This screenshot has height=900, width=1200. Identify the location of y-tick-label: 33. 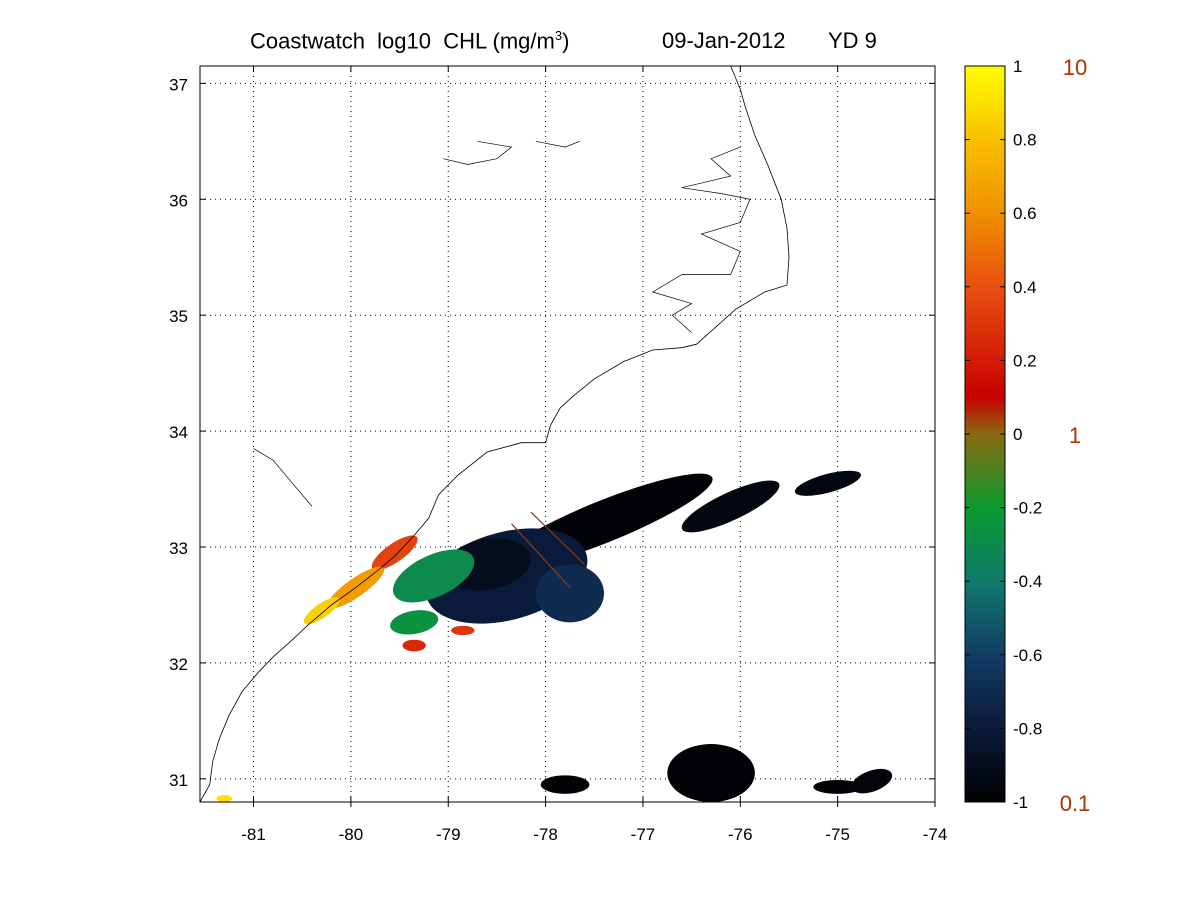
(178, 548).